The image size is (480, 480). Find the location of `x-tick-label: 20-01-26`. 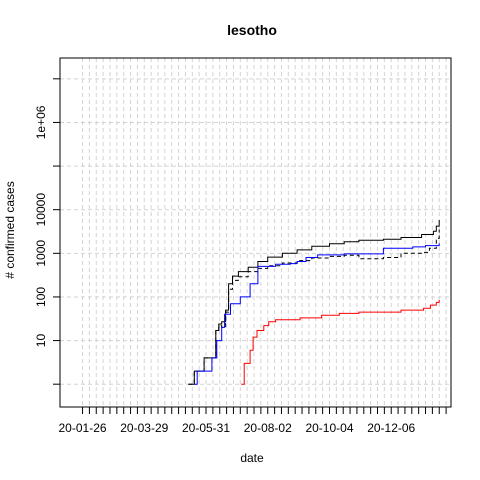

x-tick-label: 20-01-26 is located at coordinates (83, 428).